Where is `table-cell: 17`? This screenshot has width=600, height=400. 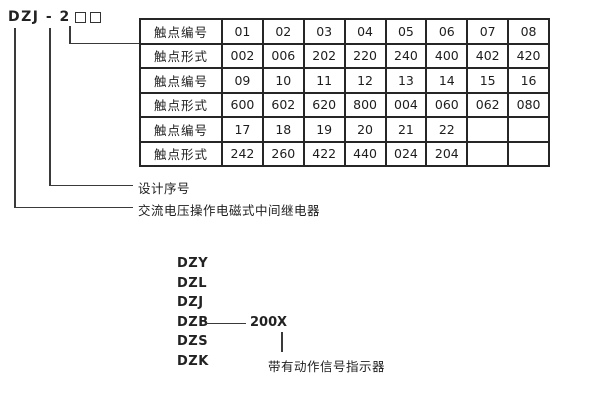 table-cell: 17 is located at coordinates (242, 129).